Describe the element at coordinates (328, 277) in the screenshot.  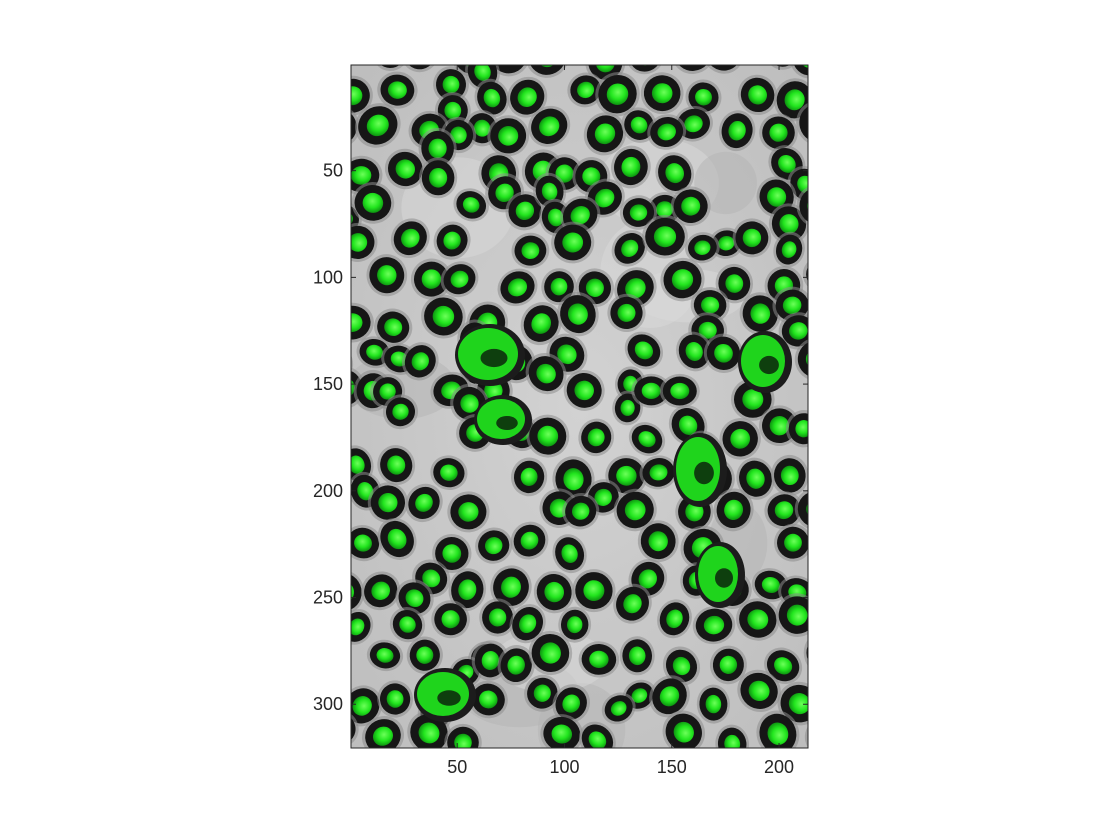
I see `y-tick-label: 100` at that location.